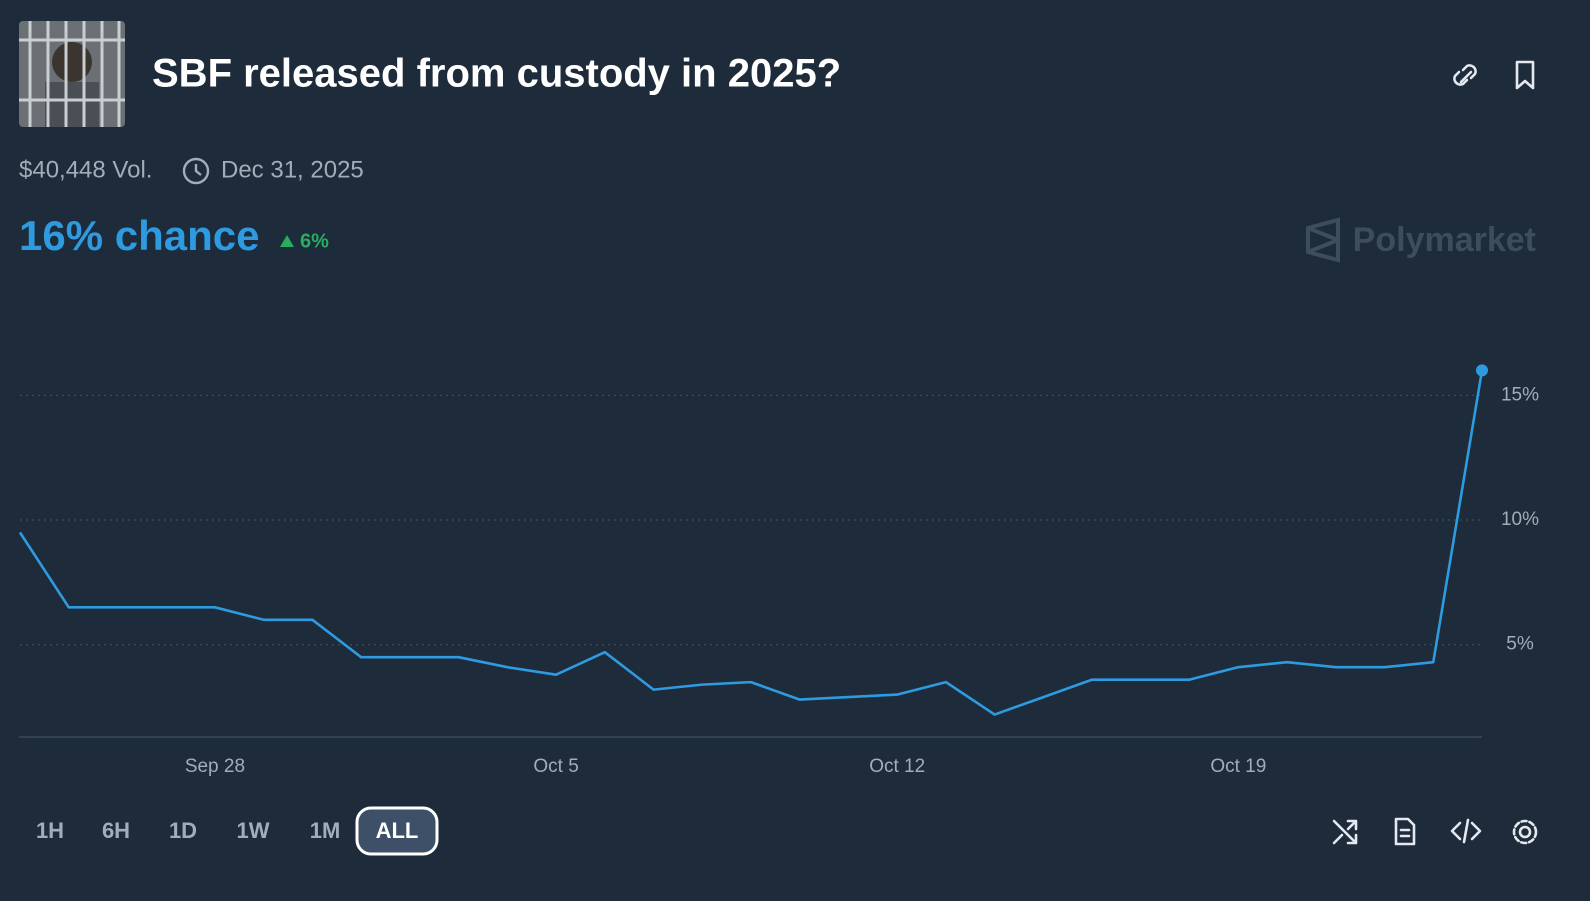  Describe the element at coordinates (85, 169) in the screenshot. I see `volume: $40,448 Vol.` at that location.